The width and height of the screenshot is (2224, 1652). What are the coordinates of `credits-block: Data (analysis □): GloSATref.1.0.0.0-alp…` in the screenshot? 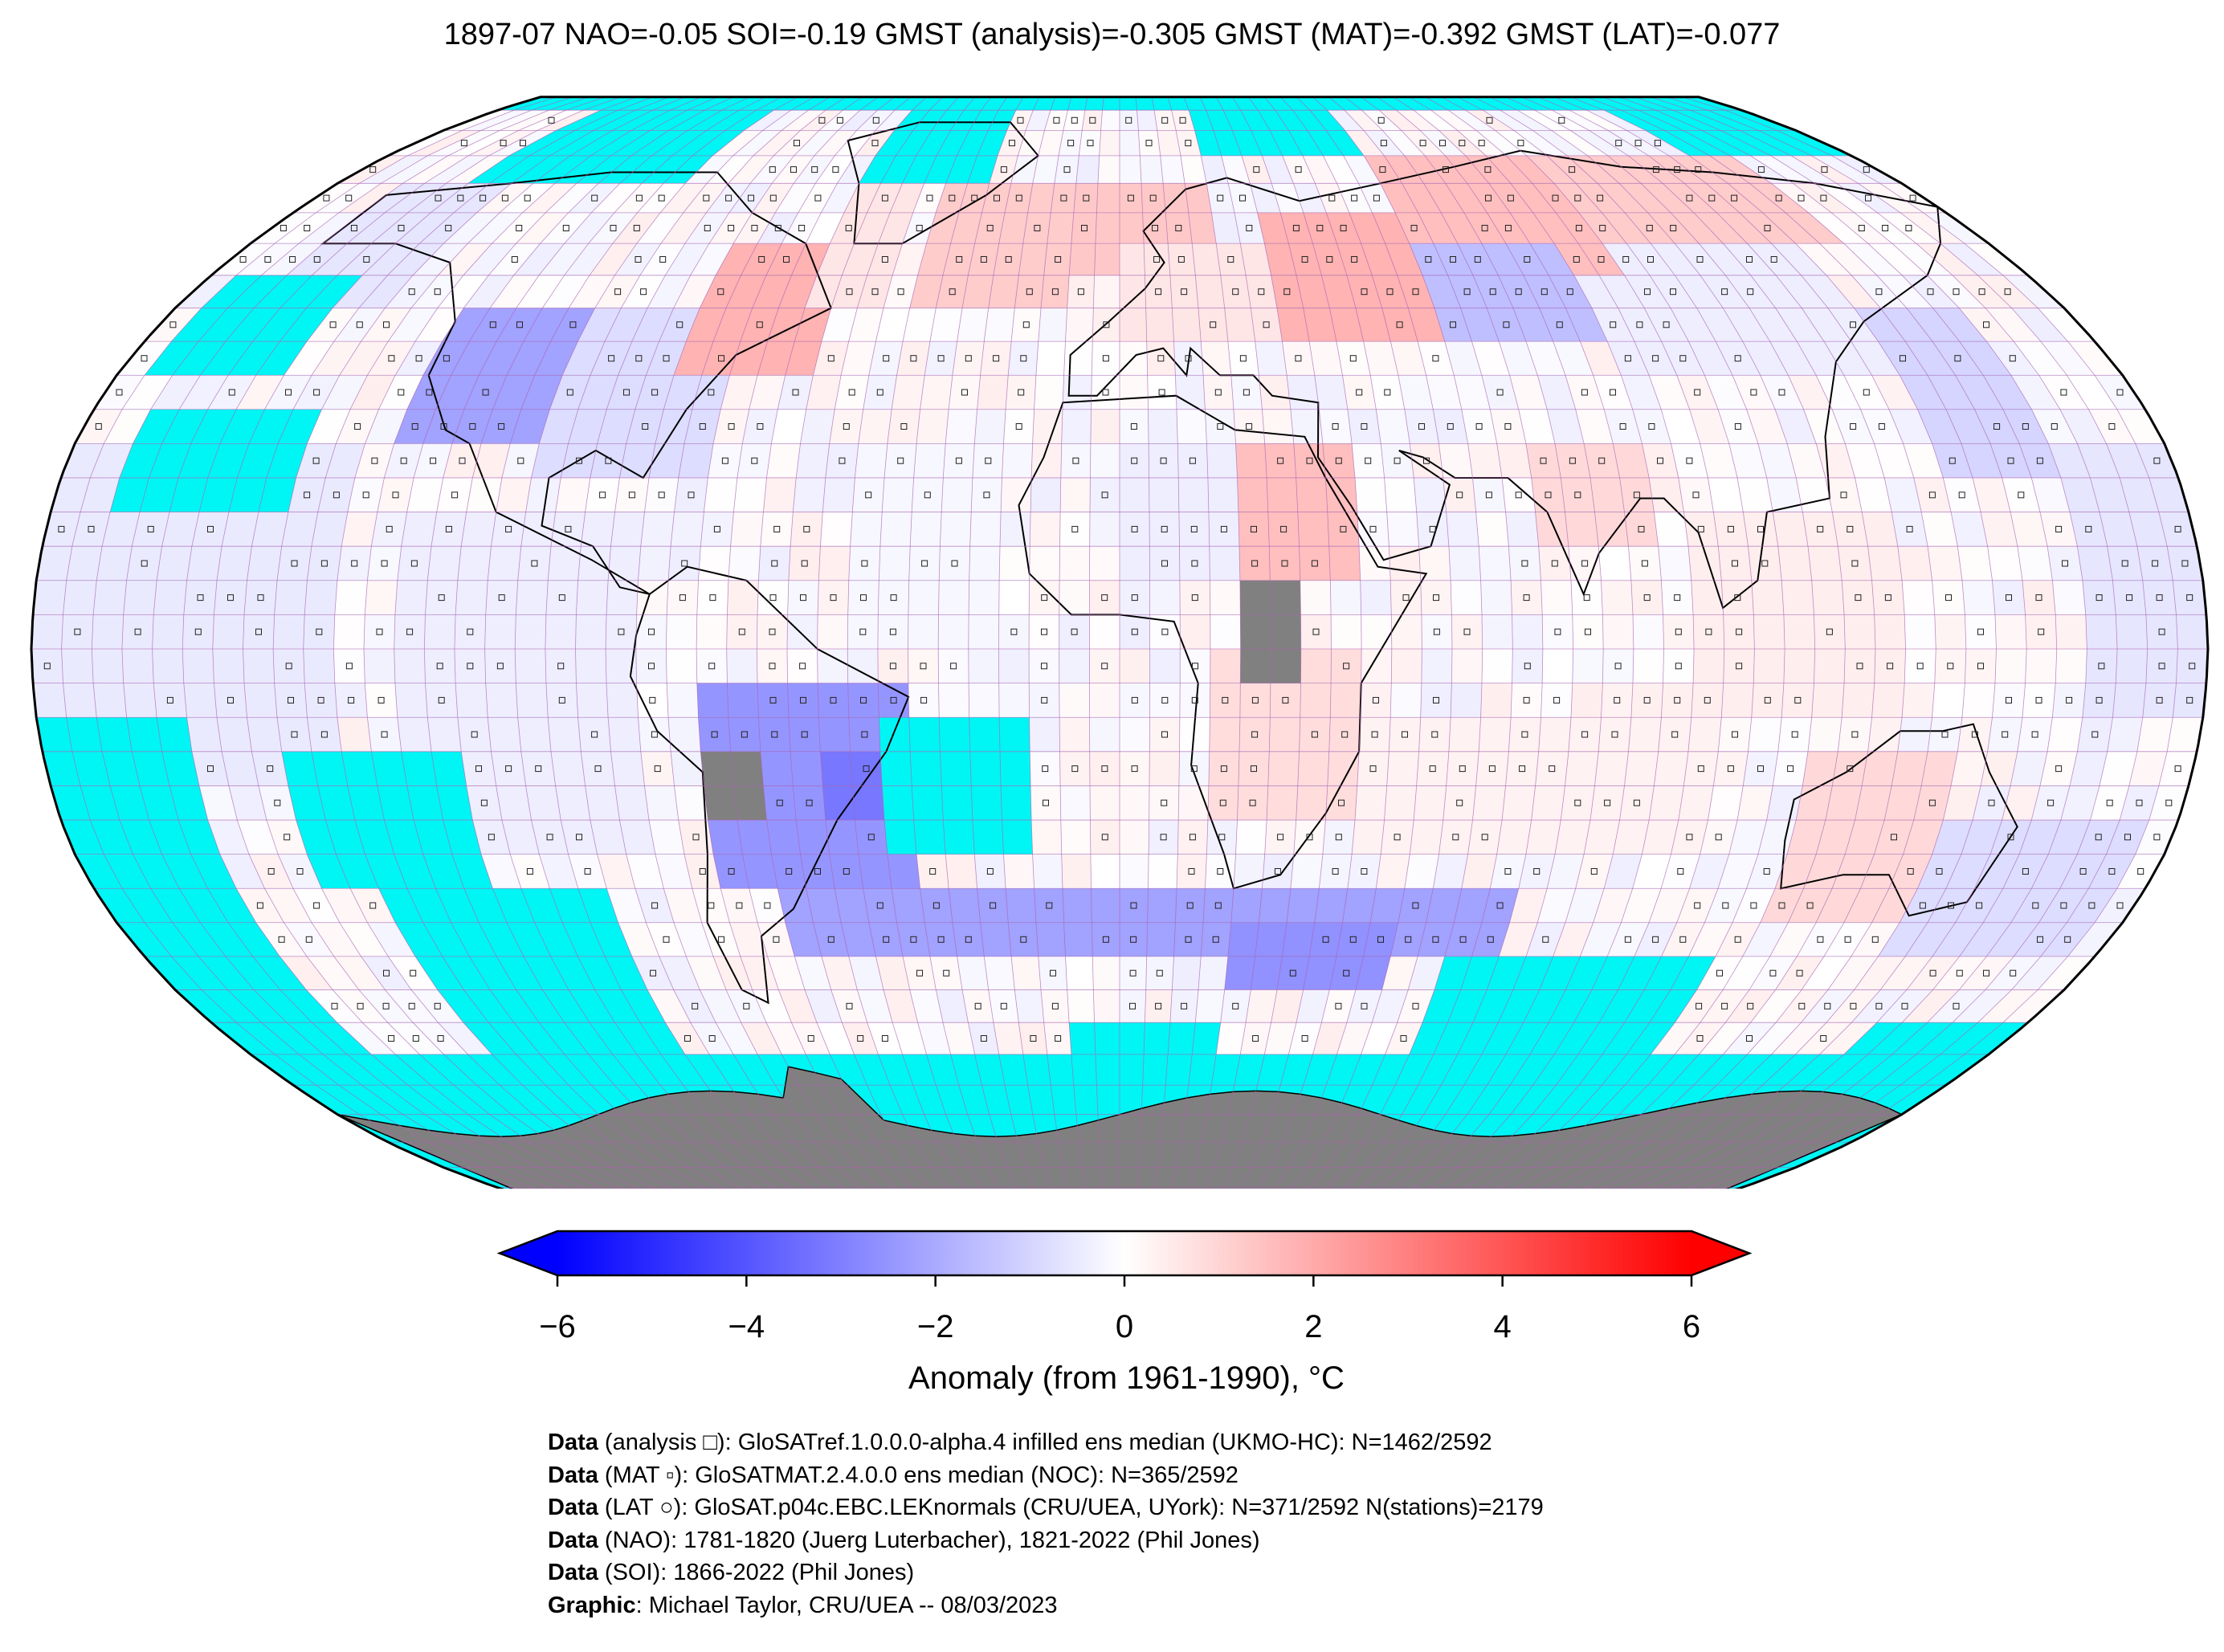 It's located at (1046, 1523).